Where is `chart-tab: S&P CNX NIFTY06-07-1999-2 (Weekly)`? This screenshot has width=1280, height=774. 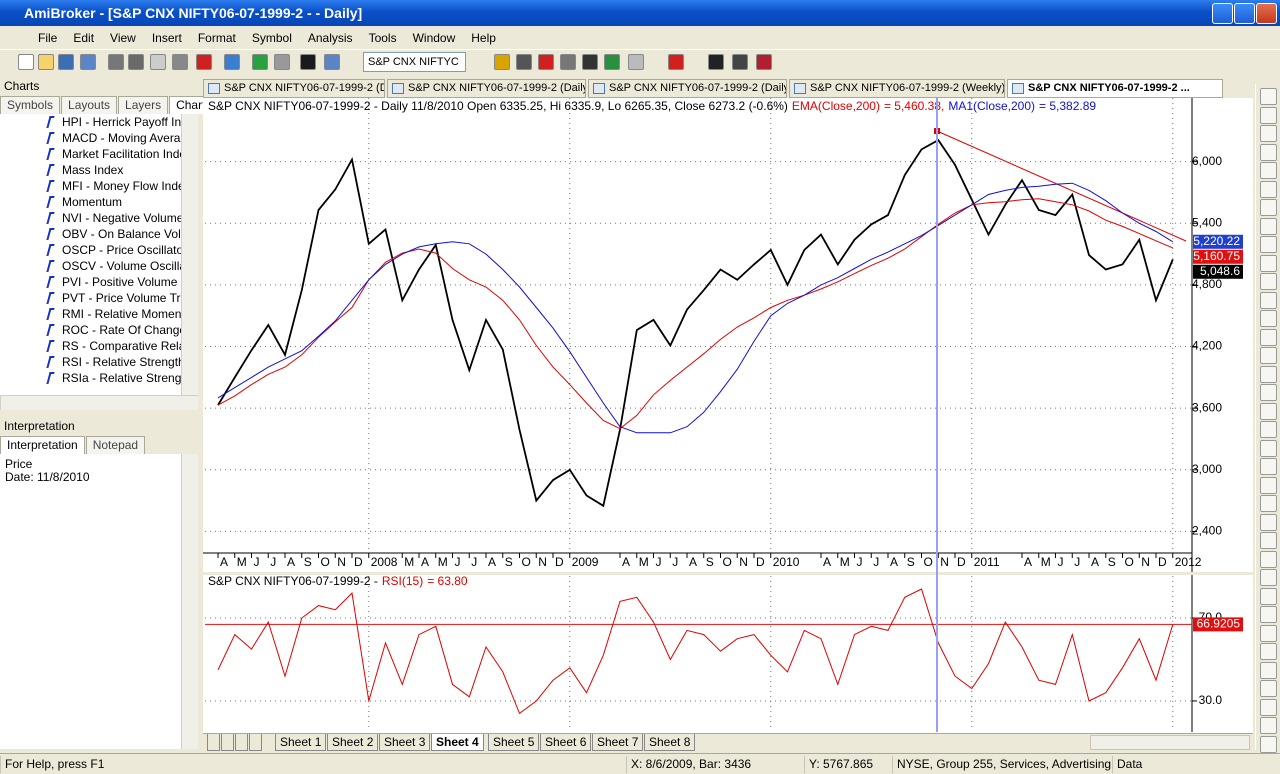 chart-tab: S&P CNX NIFTY06-07-1999-2 (Weekly) is located at coordinates (897, 88).